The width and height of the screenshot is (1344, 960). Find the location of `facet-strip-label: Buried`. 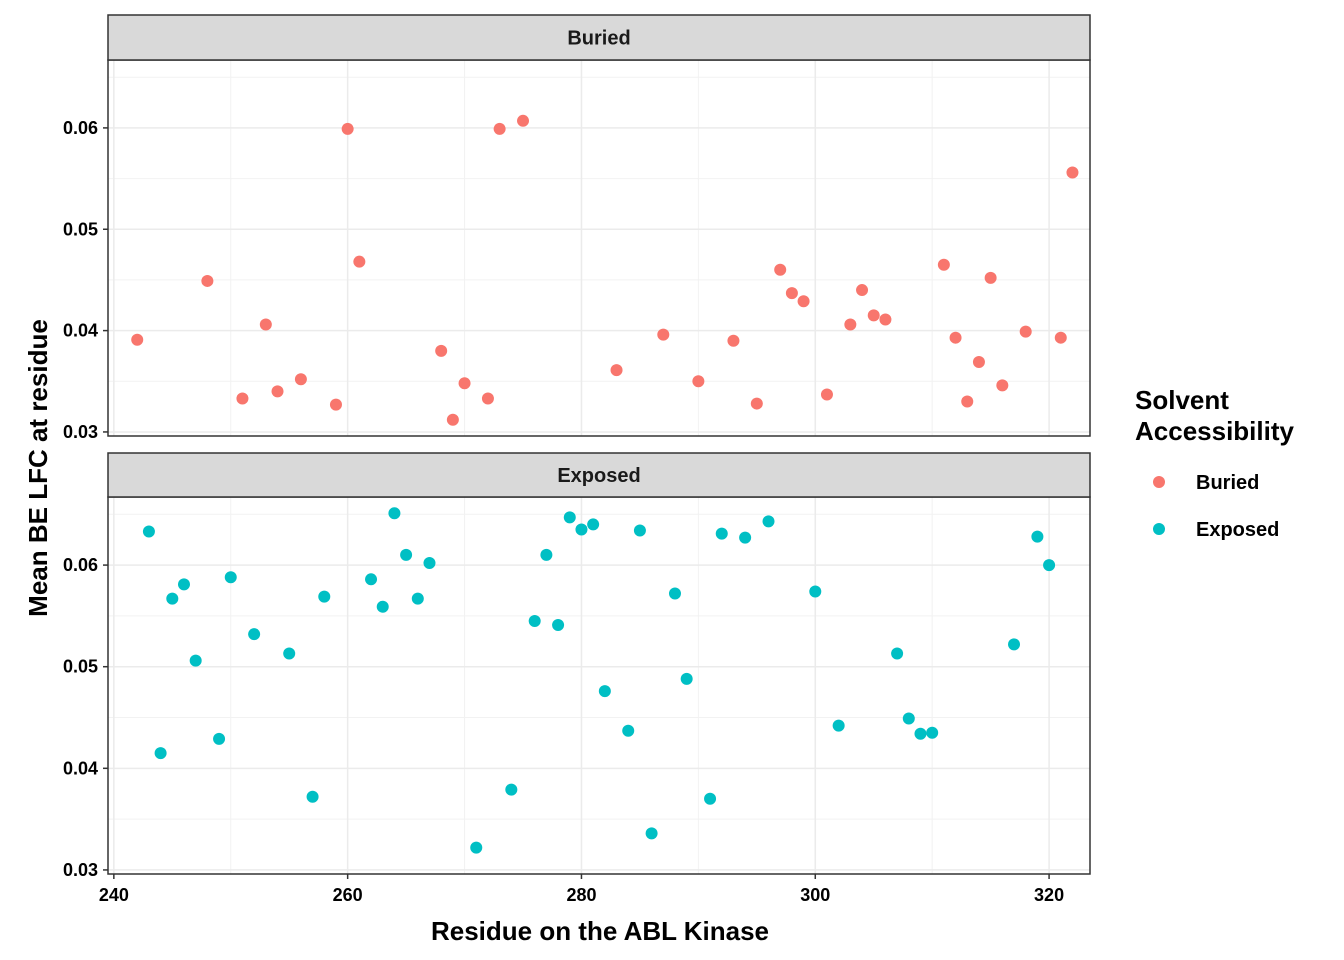

facet-strip-label: Buried is located at coordinates (598, 39).